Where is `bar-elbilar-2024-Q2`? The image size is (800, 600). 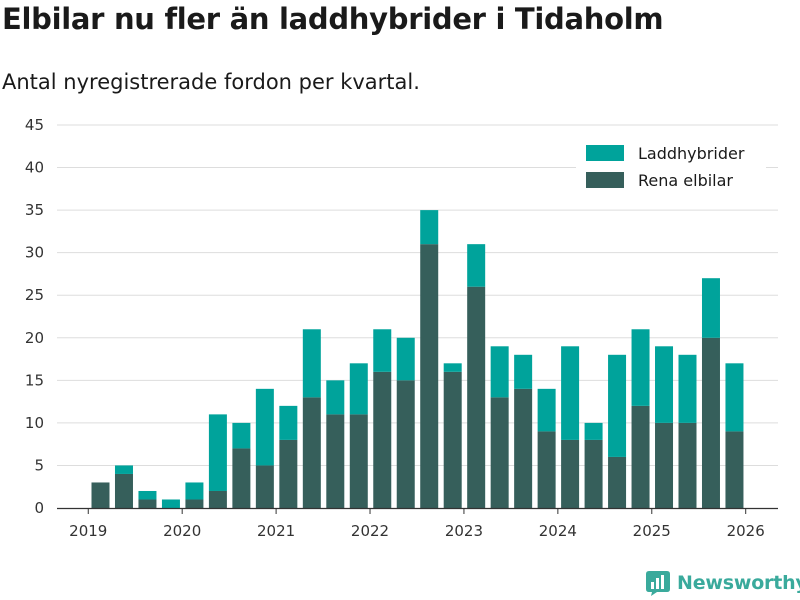 bar-elbilar-2024-Q2 is located at coordinates (593, 473).